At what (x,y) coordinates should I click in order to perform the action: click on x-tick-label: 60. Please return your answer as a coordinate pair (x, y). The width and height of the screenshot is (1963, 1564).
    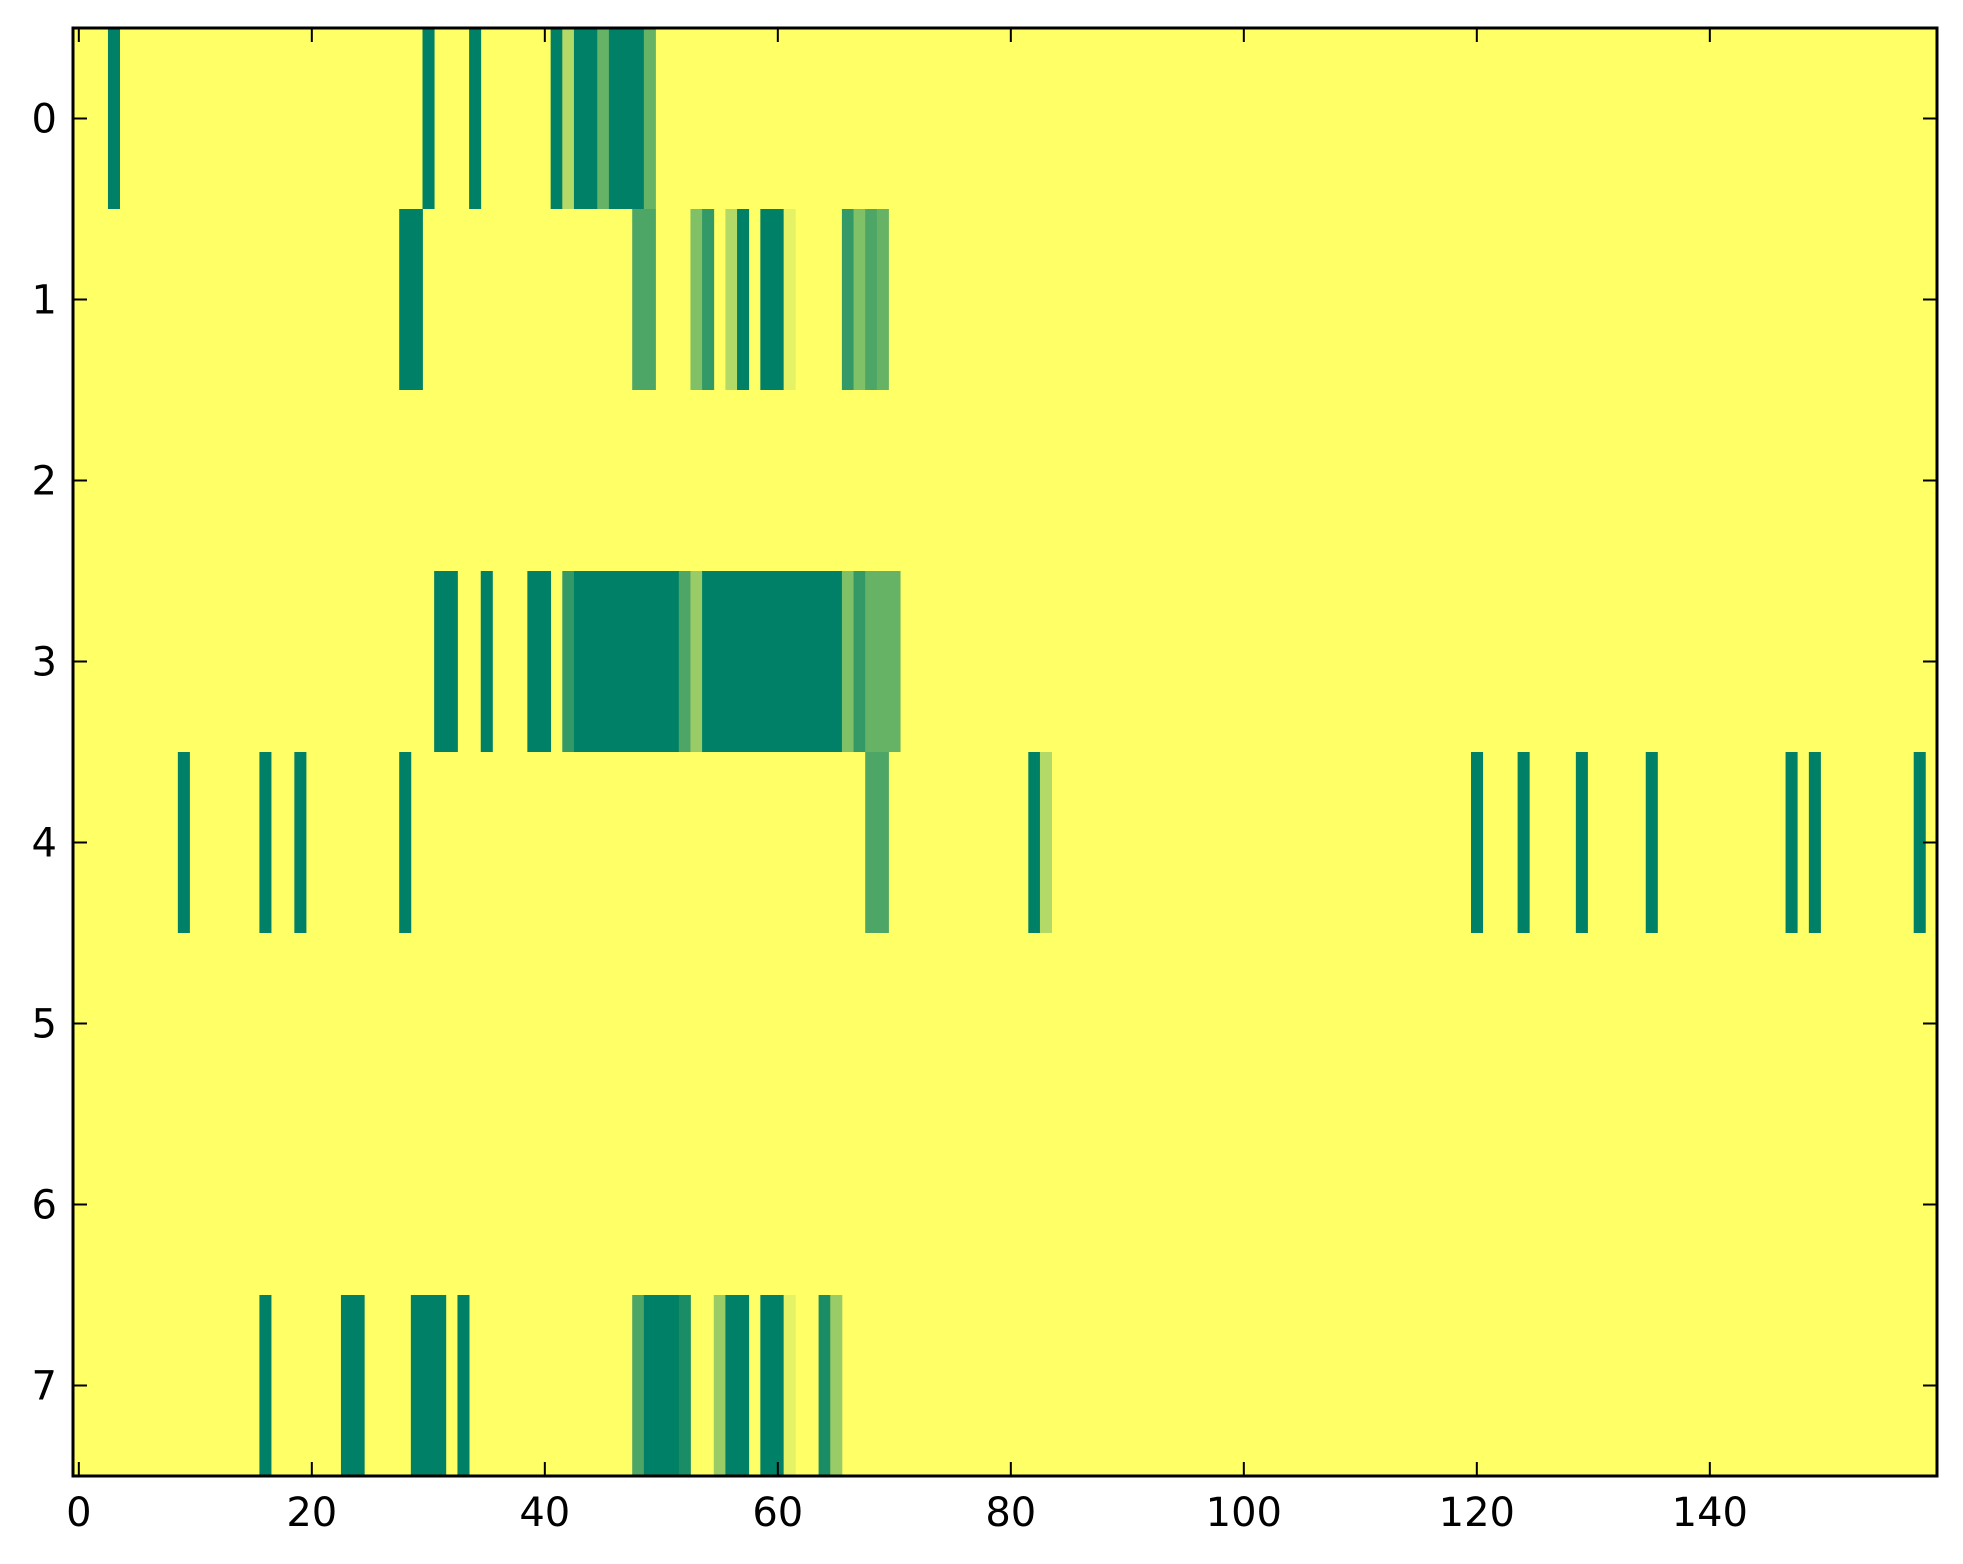
    Looking at the image, I should click on (777, 1513).